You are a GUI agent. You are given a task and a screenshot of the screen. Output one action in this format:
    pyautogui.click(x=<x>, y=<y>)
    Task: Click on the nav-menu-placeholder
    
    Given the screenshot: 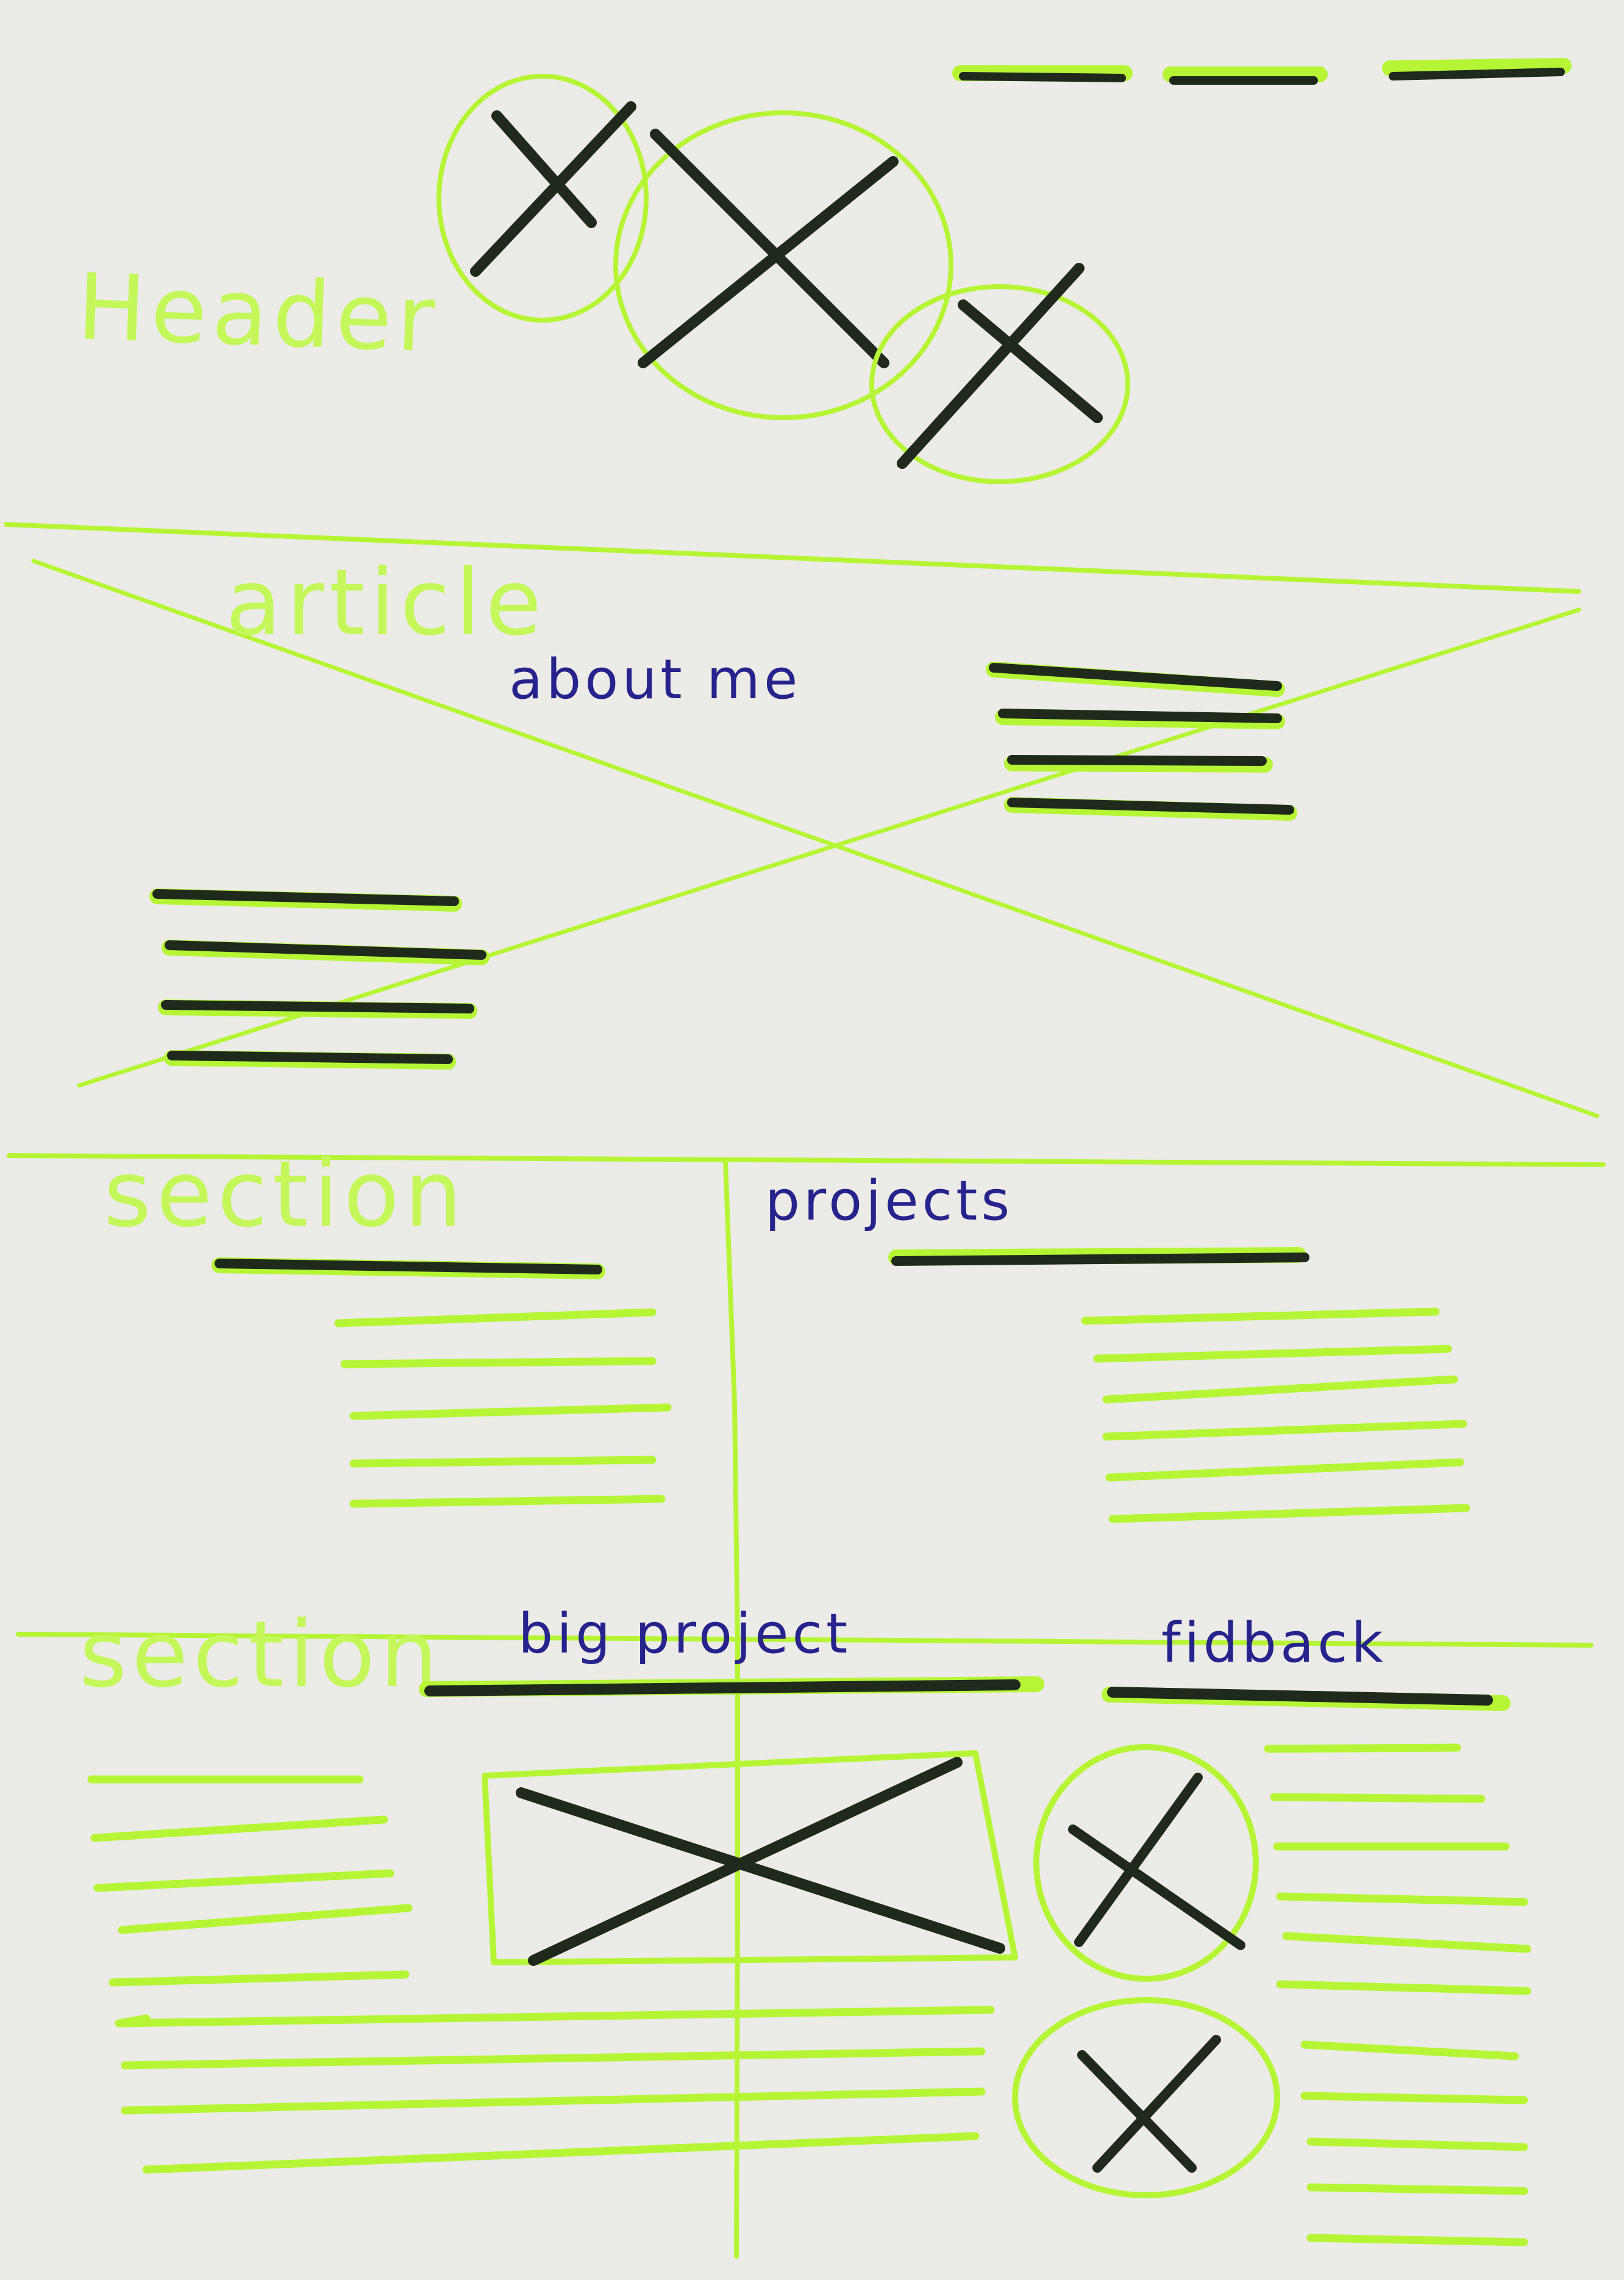 What is the action you would take?
    pyautogui.click(x=1262, y=71)
    